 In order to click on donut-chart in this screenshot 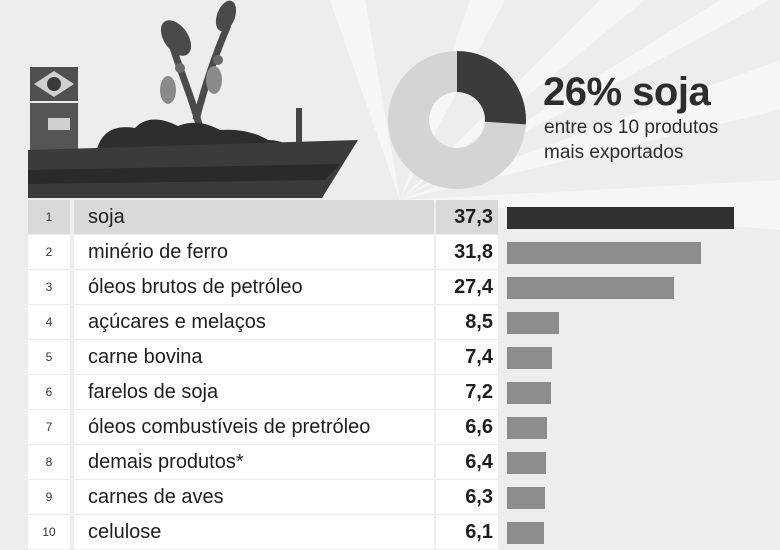, I will do `click(457, 120)`.